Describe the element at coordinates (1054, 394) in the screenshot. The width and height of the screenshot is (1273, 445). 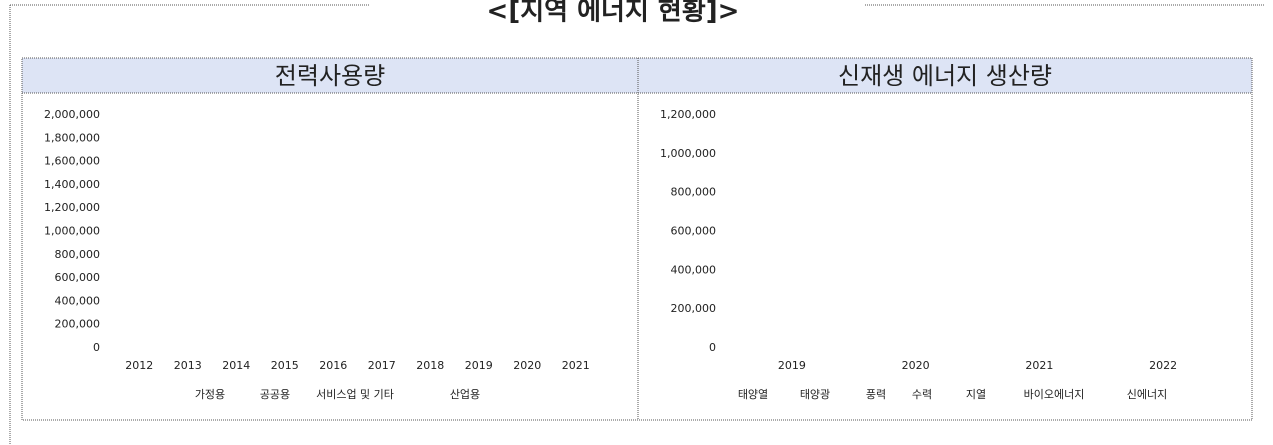
I see `legend-entry: 바이오에너지` at that location.